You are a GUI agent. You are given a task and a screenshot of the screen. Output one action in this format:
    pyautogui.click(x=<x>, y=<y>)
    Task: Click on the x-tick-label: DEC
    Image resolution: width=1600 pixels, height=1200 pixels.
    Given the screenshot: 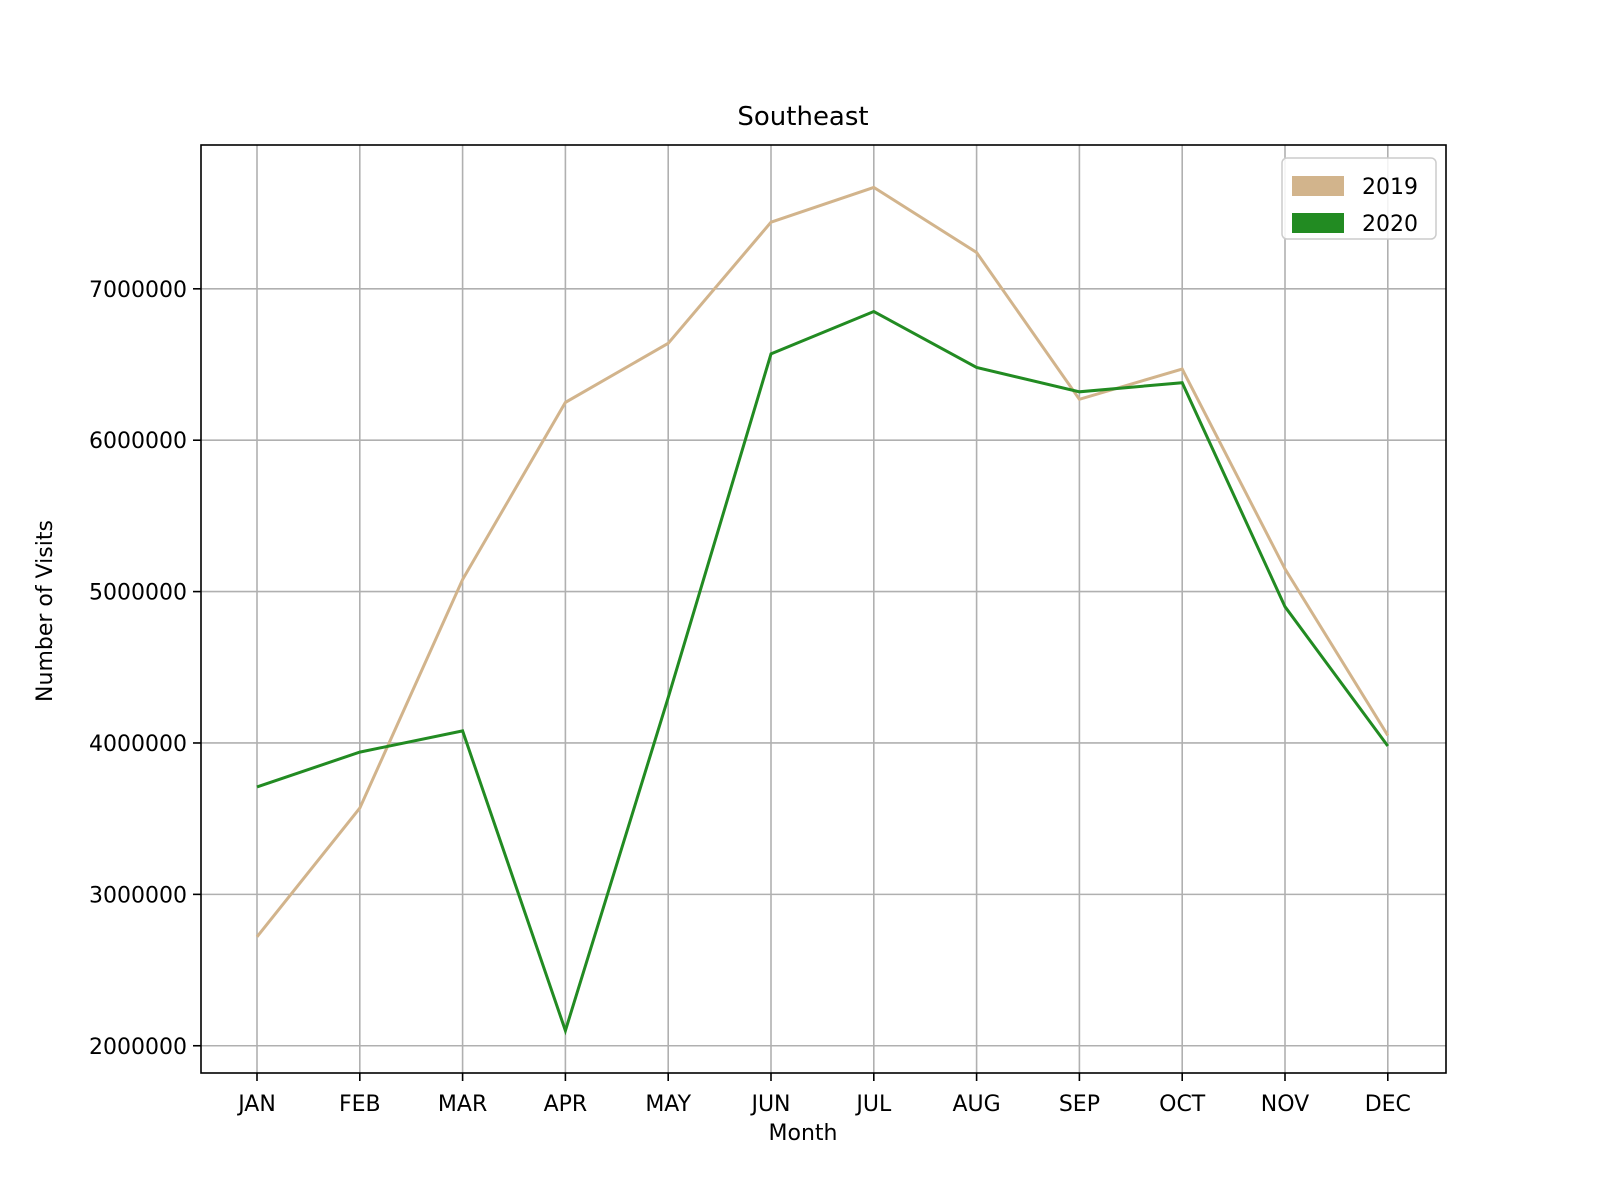 What is the action you would take?
    pyautogui.click(x=1388, y=1104)
    